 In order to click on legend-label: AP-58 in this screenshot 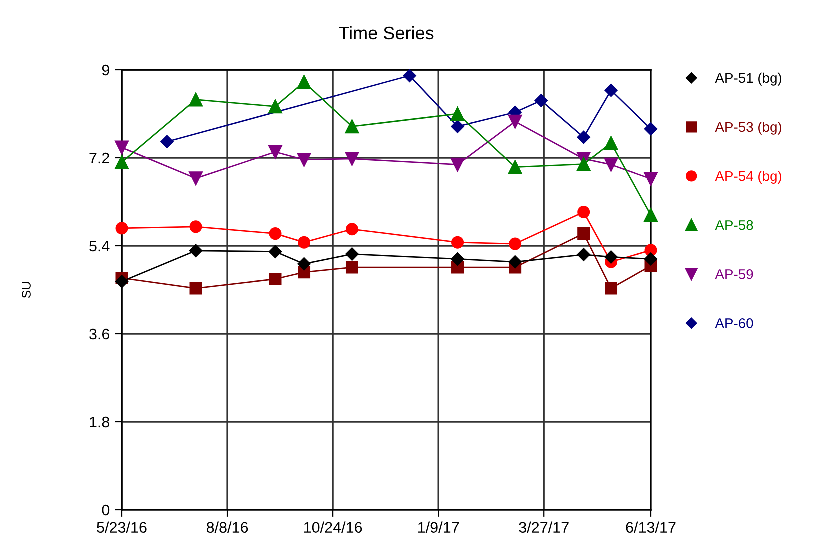, I will do `click(734, 225)`.